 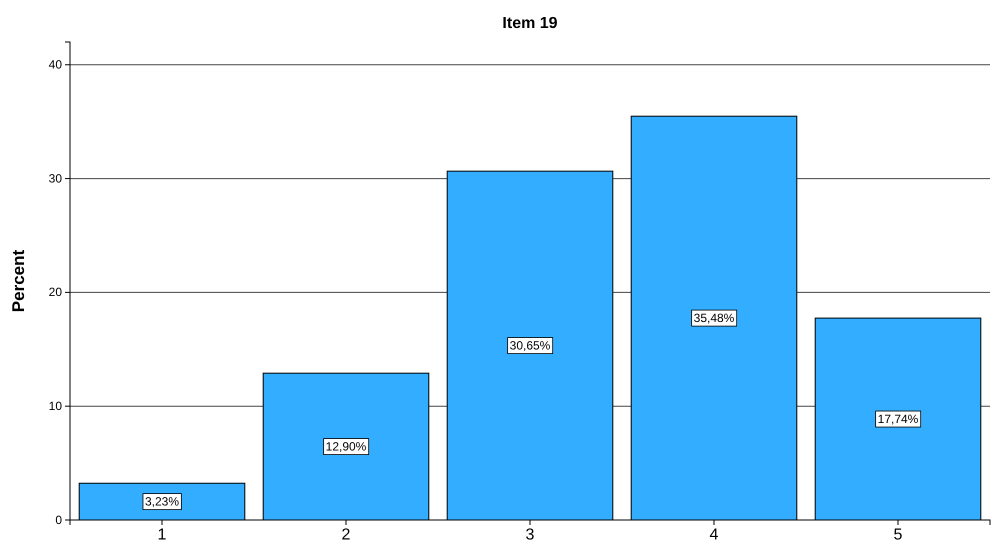 I want to click on x-tick-label: 2, so click(x=346, y=535).